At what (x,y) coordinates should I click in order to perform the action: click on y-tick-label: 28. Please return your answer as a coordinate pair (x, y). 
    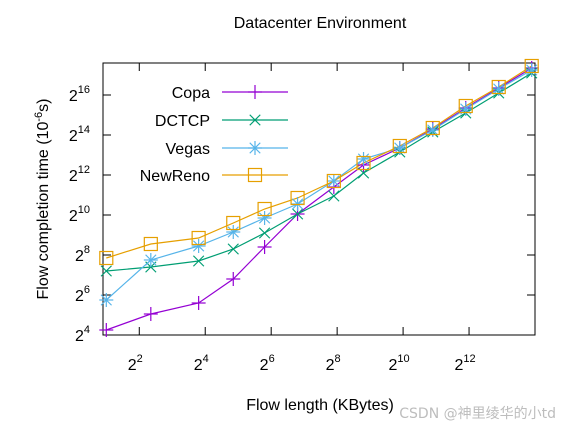
    Looking at the image, I should click on (82, 254).